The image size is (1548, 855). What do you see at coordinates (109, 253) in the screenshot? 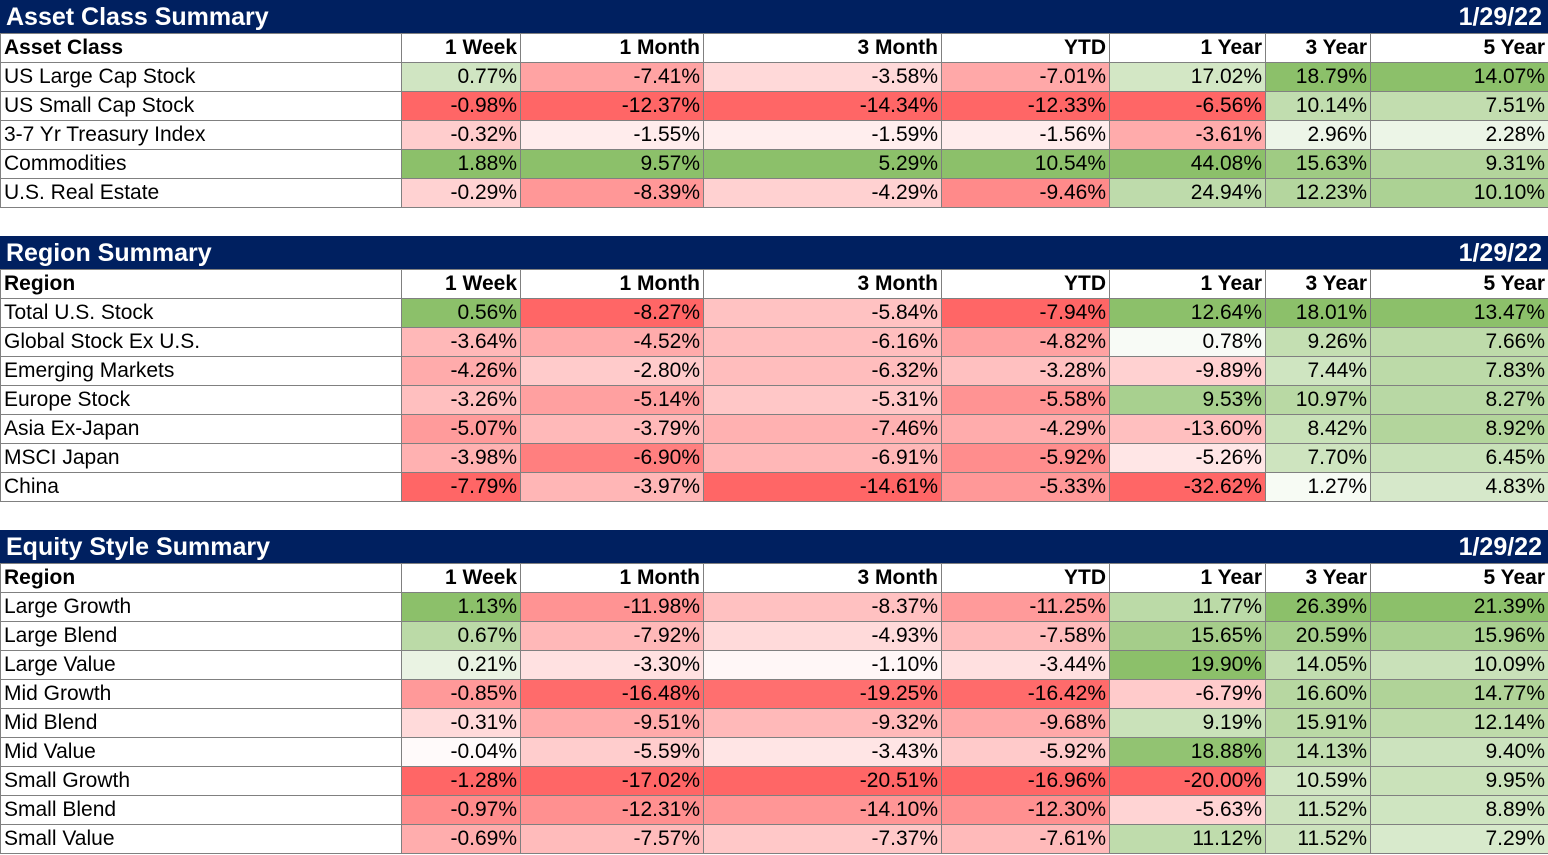
I see `table-title: Region Summary` at bounding box center [109, 253].